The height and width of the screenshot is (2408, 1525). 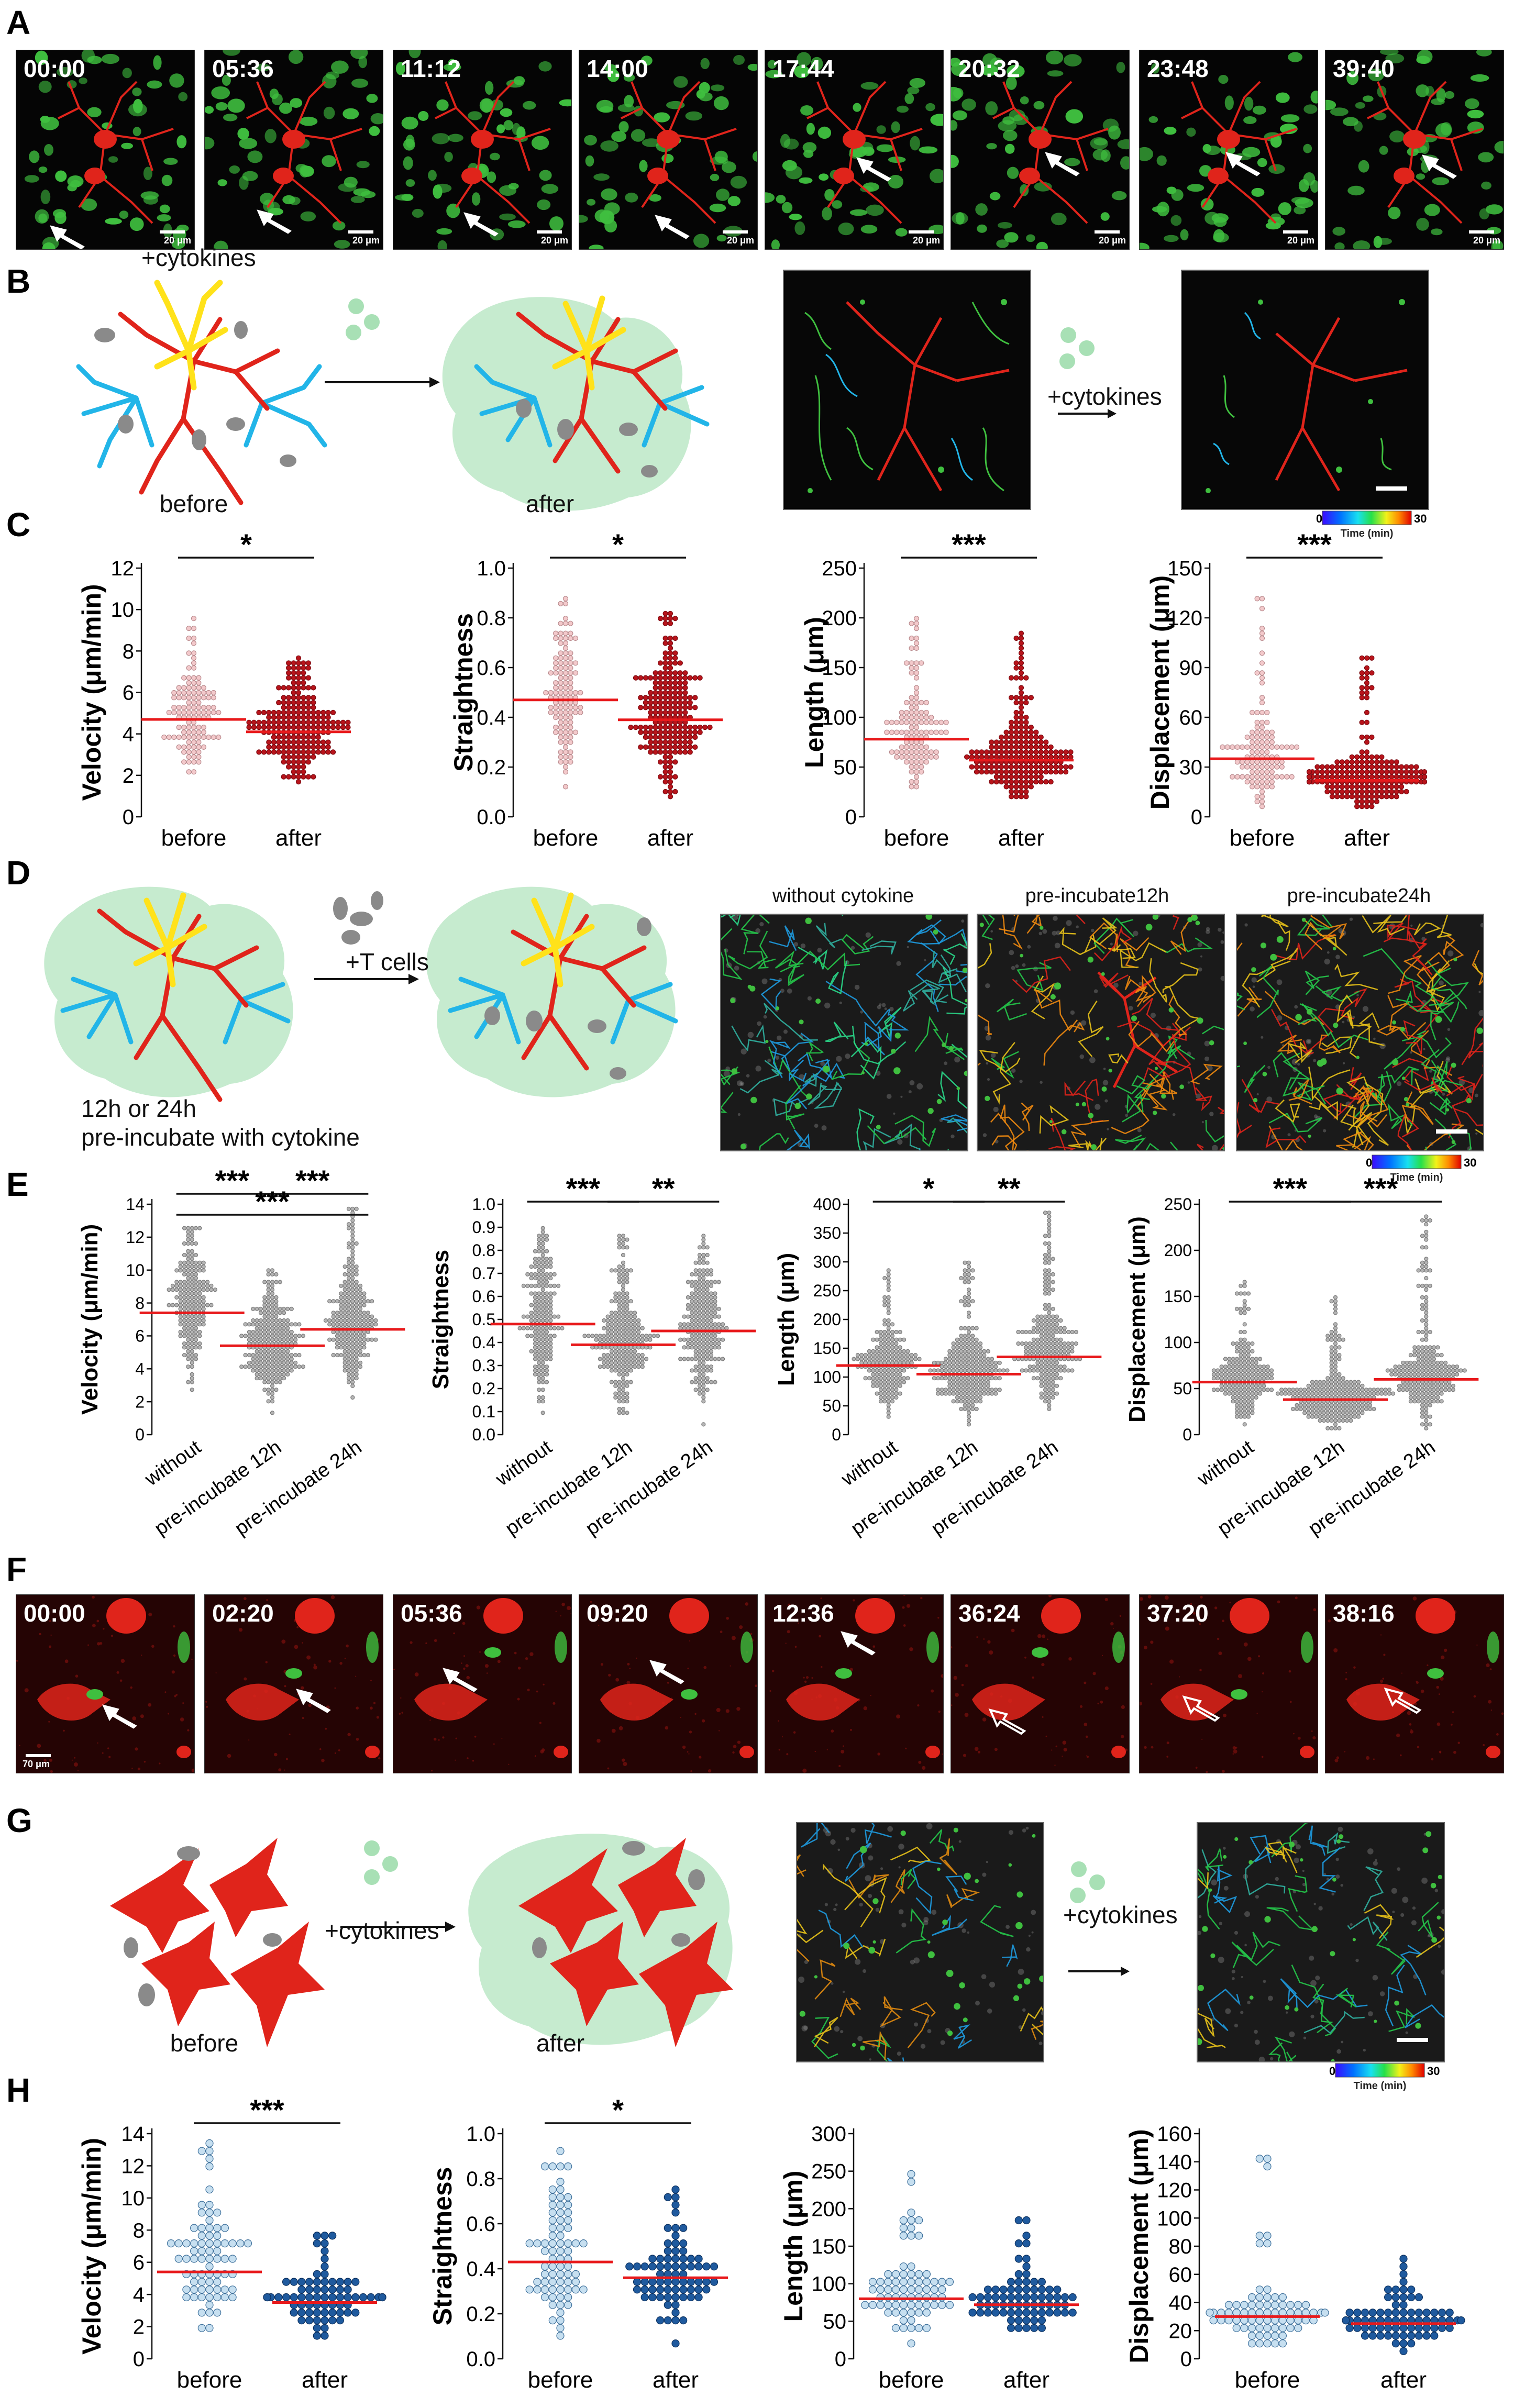 What do you see at coordinates (835, 2321) in the screenshot?
I see `y-tick-label: 50` at bounding box center [835, 2321].